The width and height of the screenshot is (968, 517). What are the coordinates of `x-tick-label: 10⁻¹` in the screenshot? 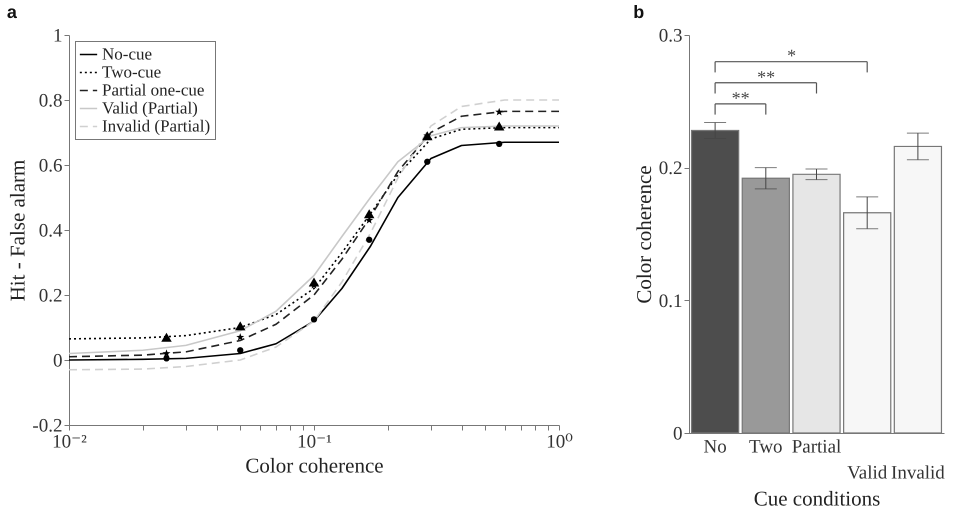 It's located at (314, 442).